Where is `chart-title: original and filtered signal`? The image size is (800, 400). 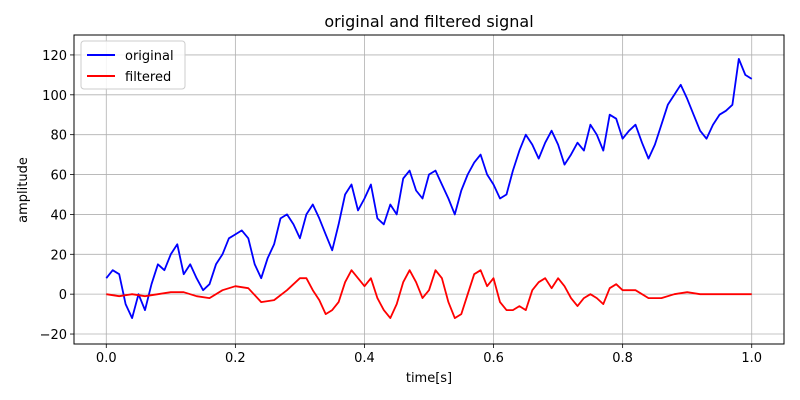 chart-title: original and filtered signal is located at coordinates (428, 21).